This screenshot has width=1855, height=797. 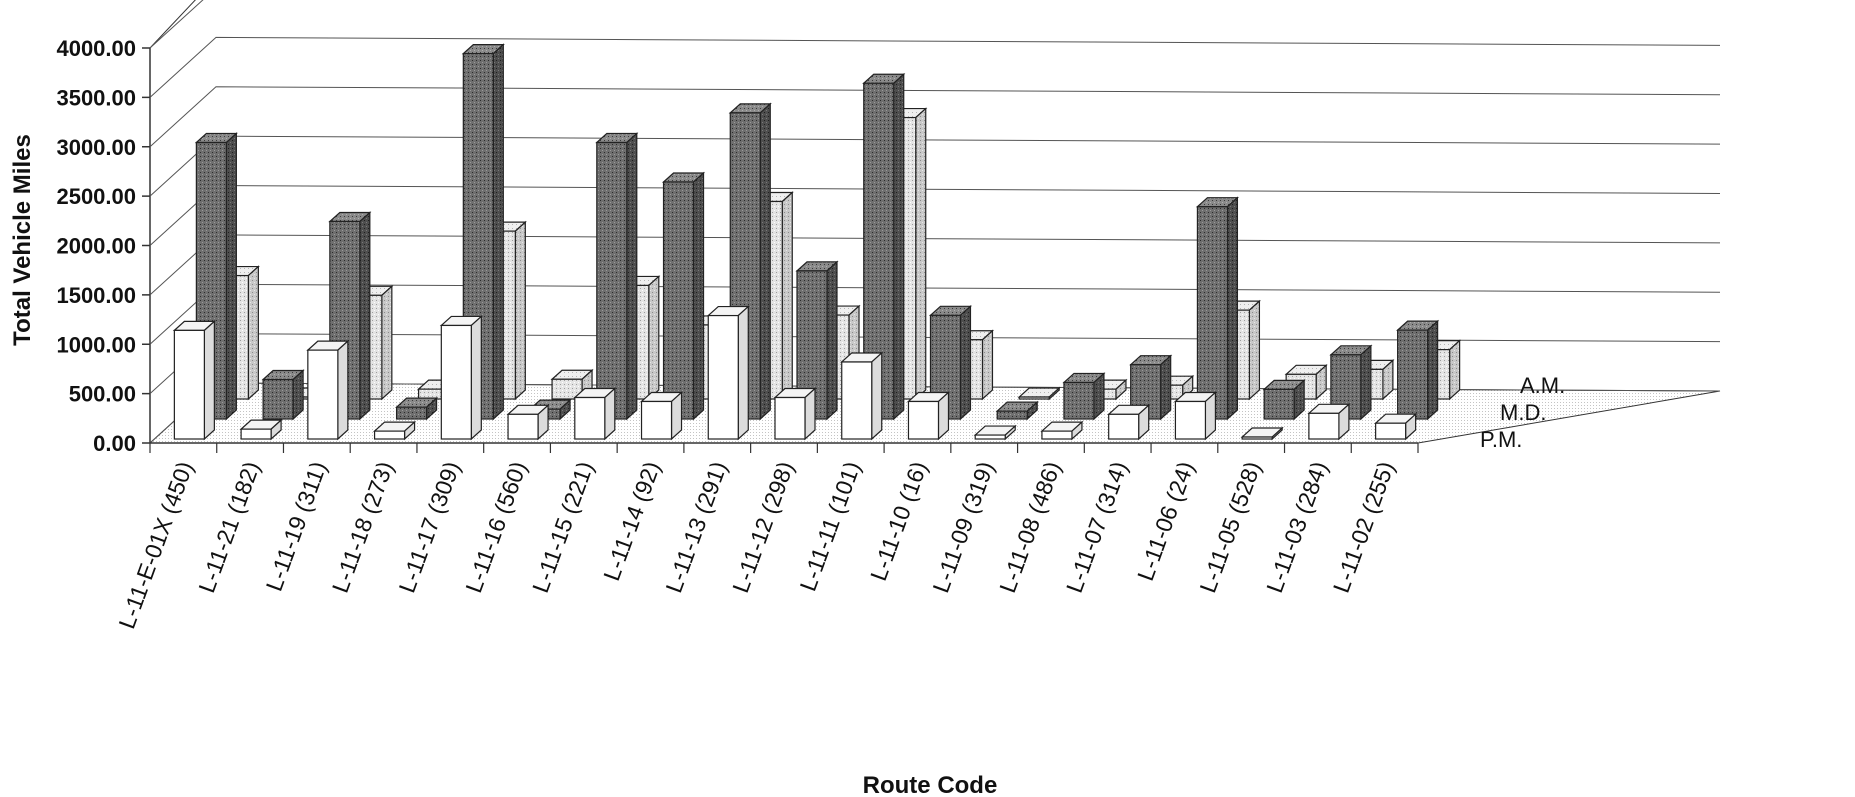 What do you see at coordinates (430, 527) in the screenshot?
I see `x-tick-label: L-11-17 (309)` at bounding box center [430, 527].